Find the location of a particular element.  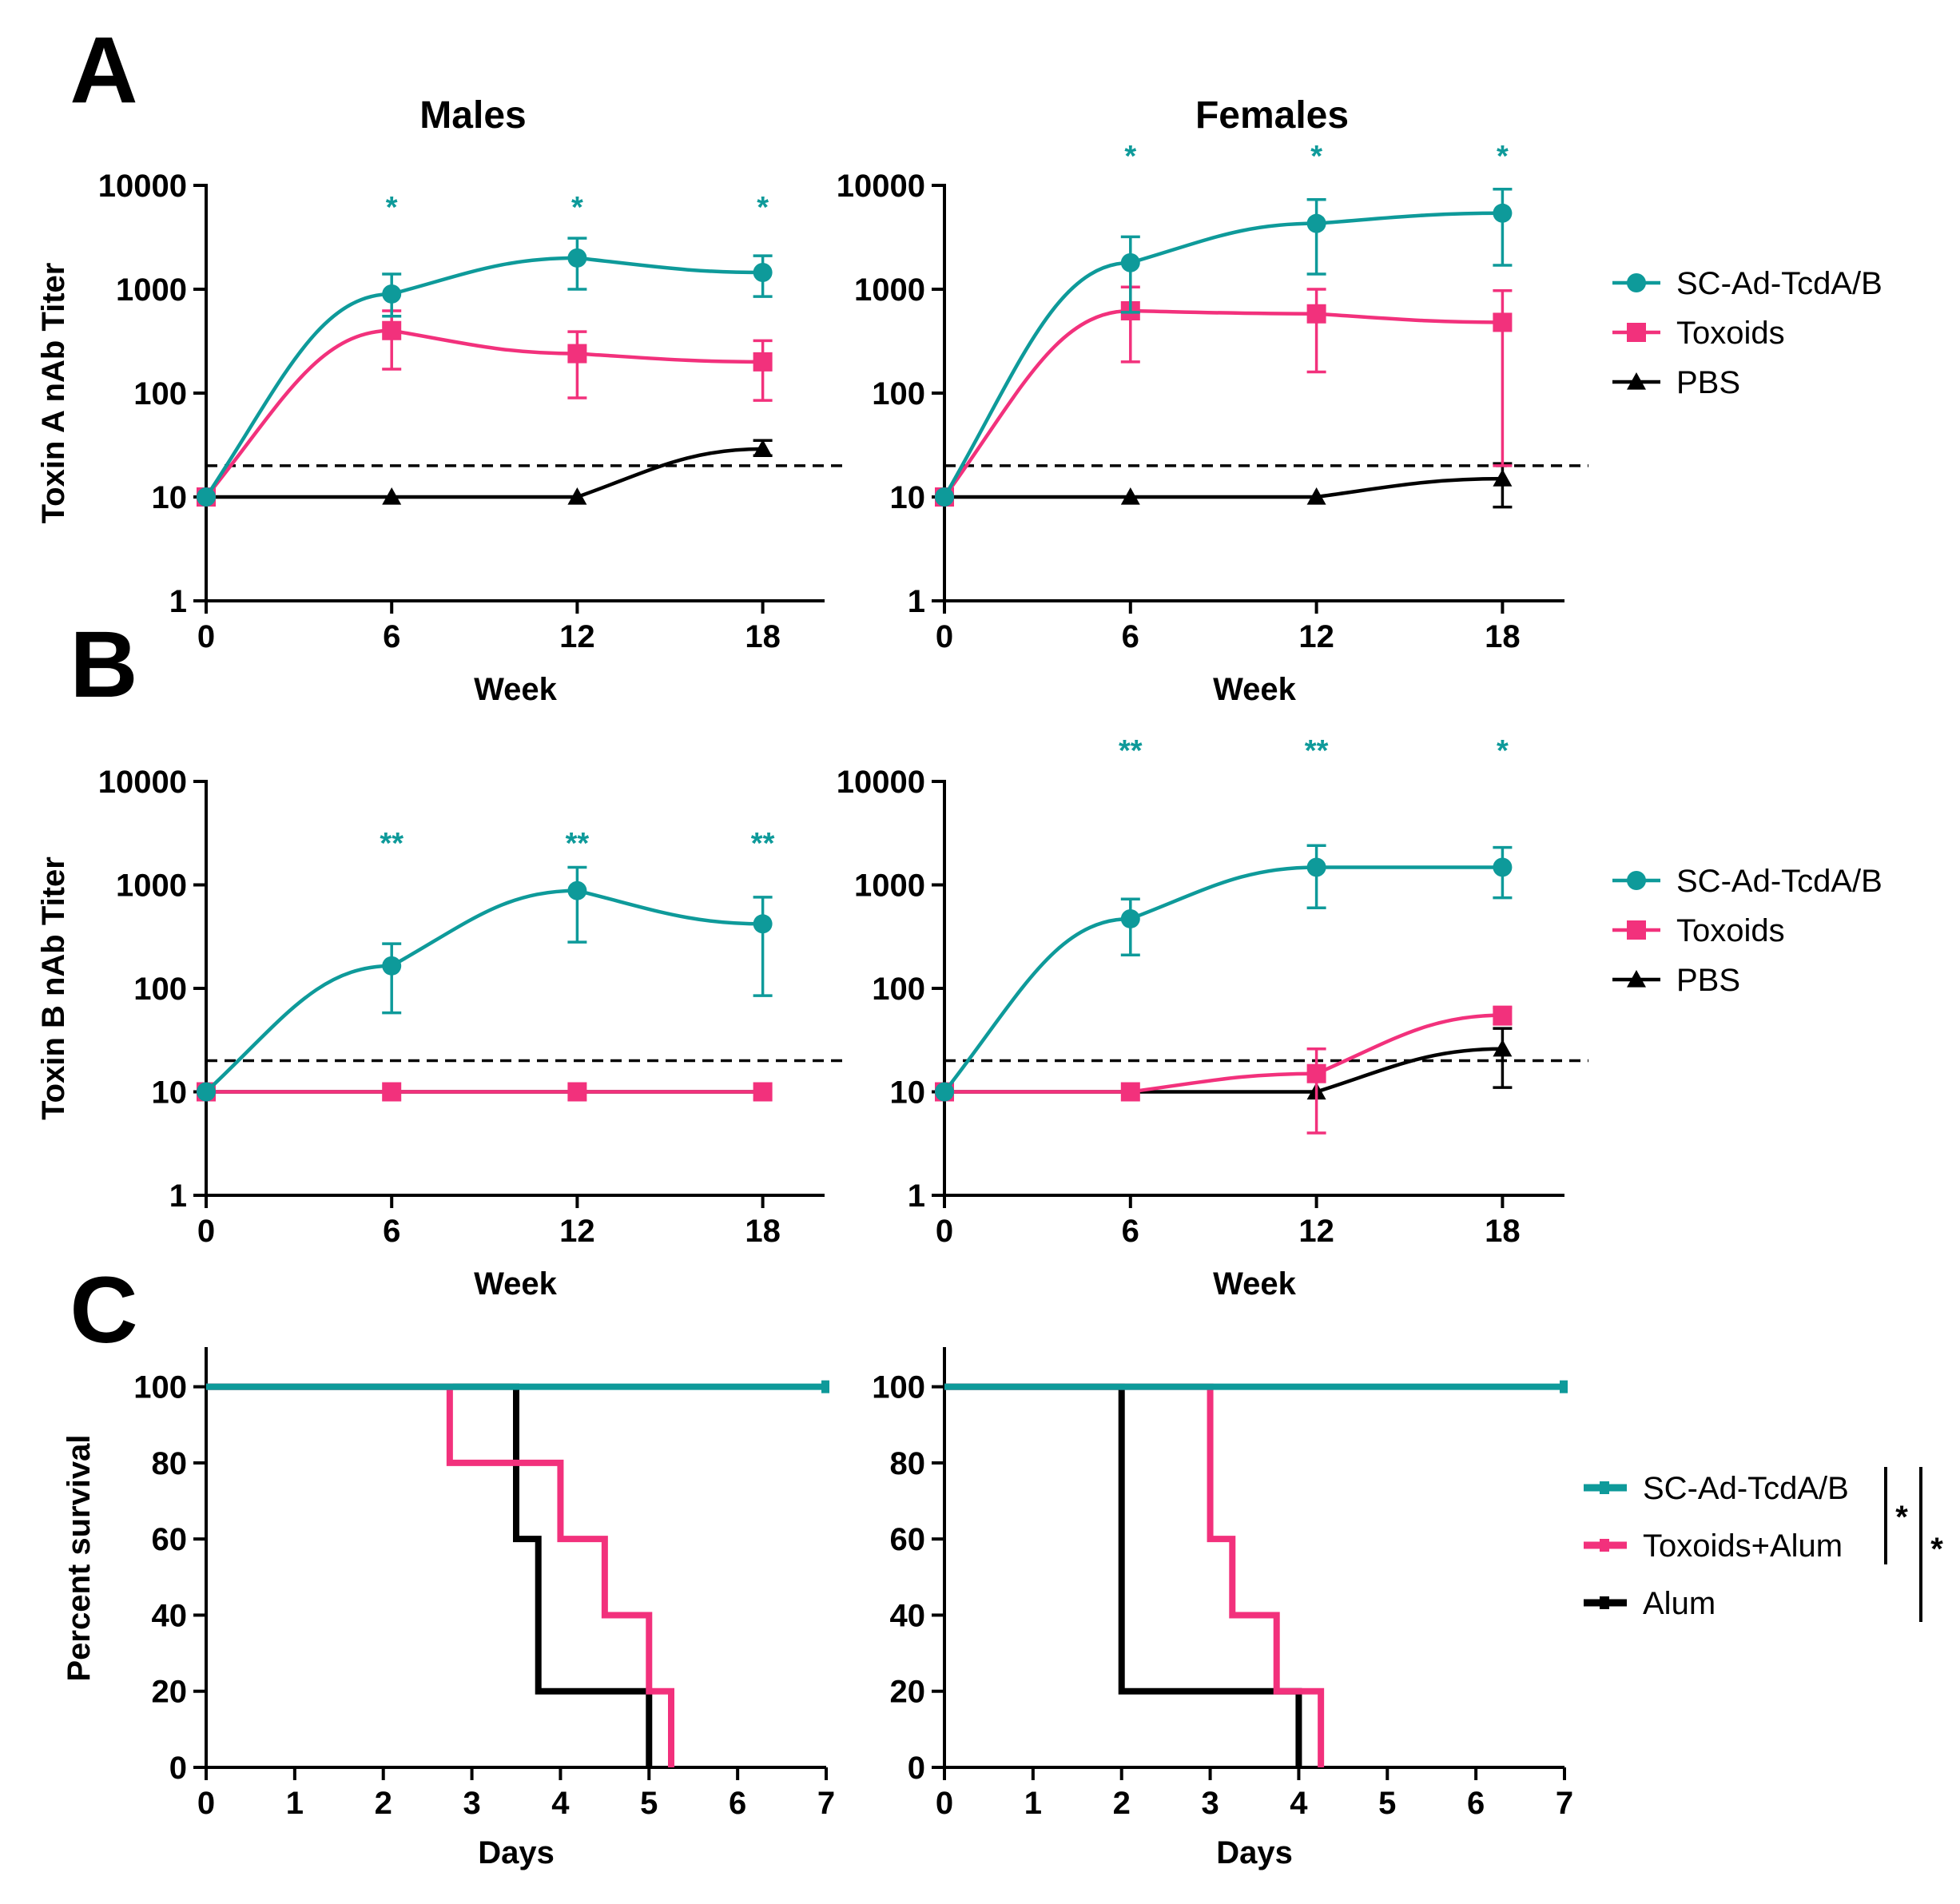

y-axis-label: Toxin A nAb Titer is located at coordinates (54, 393).